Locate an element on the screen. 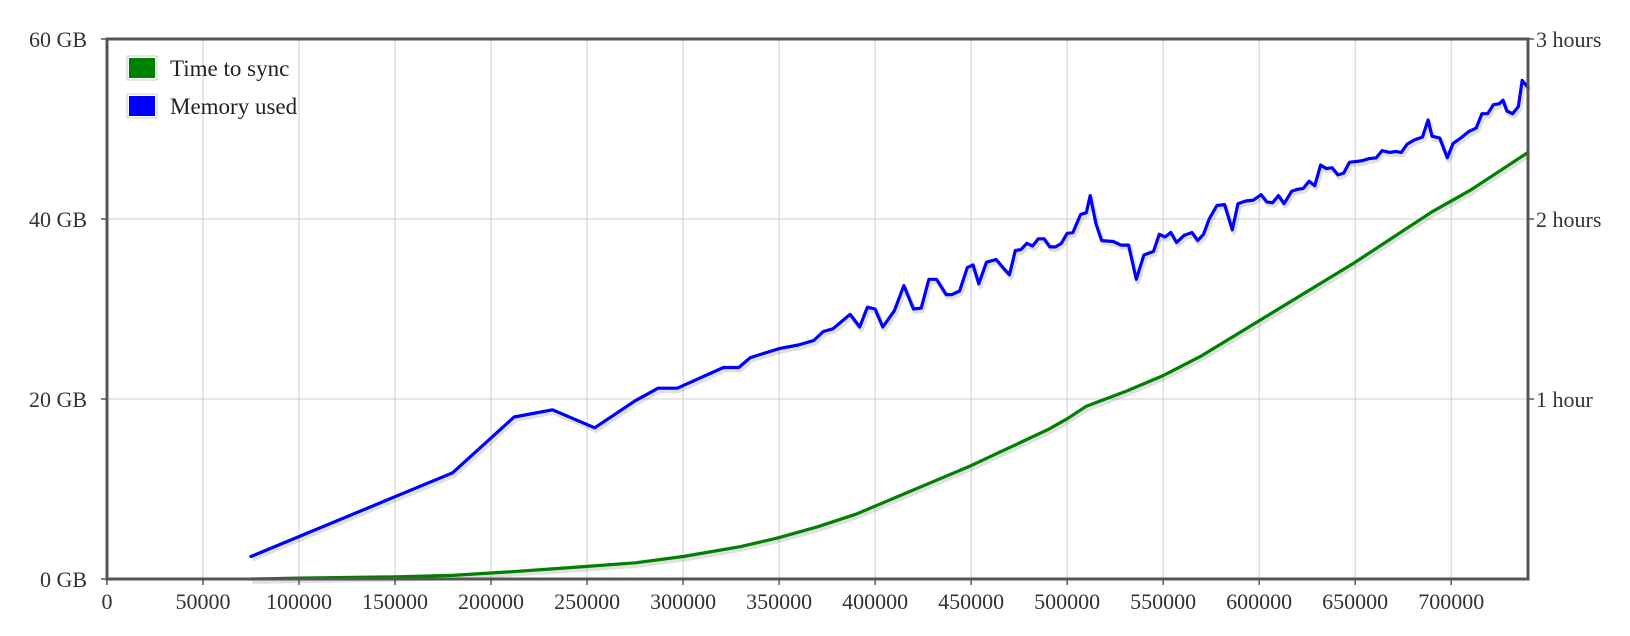  x-tick-label: 700000 is located at coordinates (1451, 601).